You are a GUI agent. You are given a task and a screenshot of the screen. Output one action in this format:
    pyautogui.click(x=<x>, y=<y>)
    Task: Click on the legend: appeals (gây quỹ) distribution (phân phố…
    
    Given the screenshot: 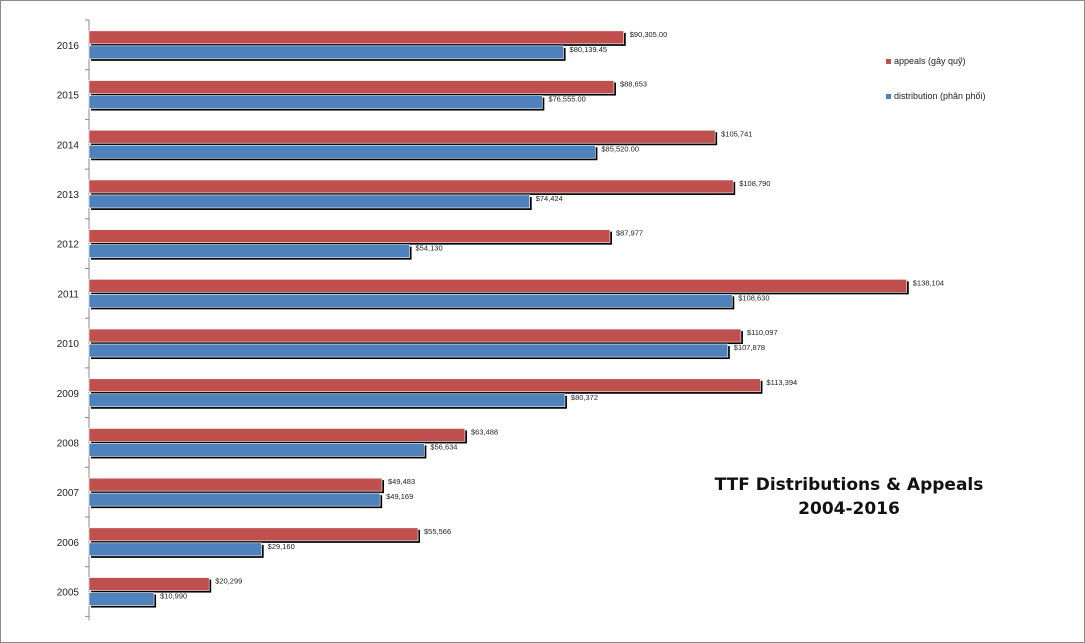 What is the action you would take?
    pyautogui.click(x=936, y=78)
    